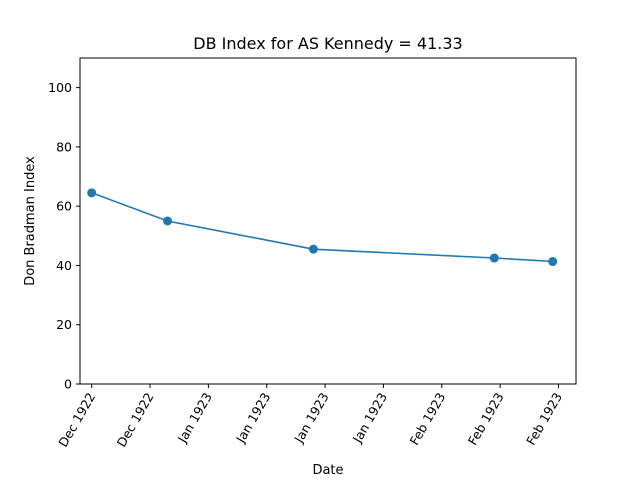 The height and width of the screenshot is (480, 640). What do you see at coordinates (64, 324) in the screenshot?
I see `y-tick-label: 20` at bounding box center [64, 324].